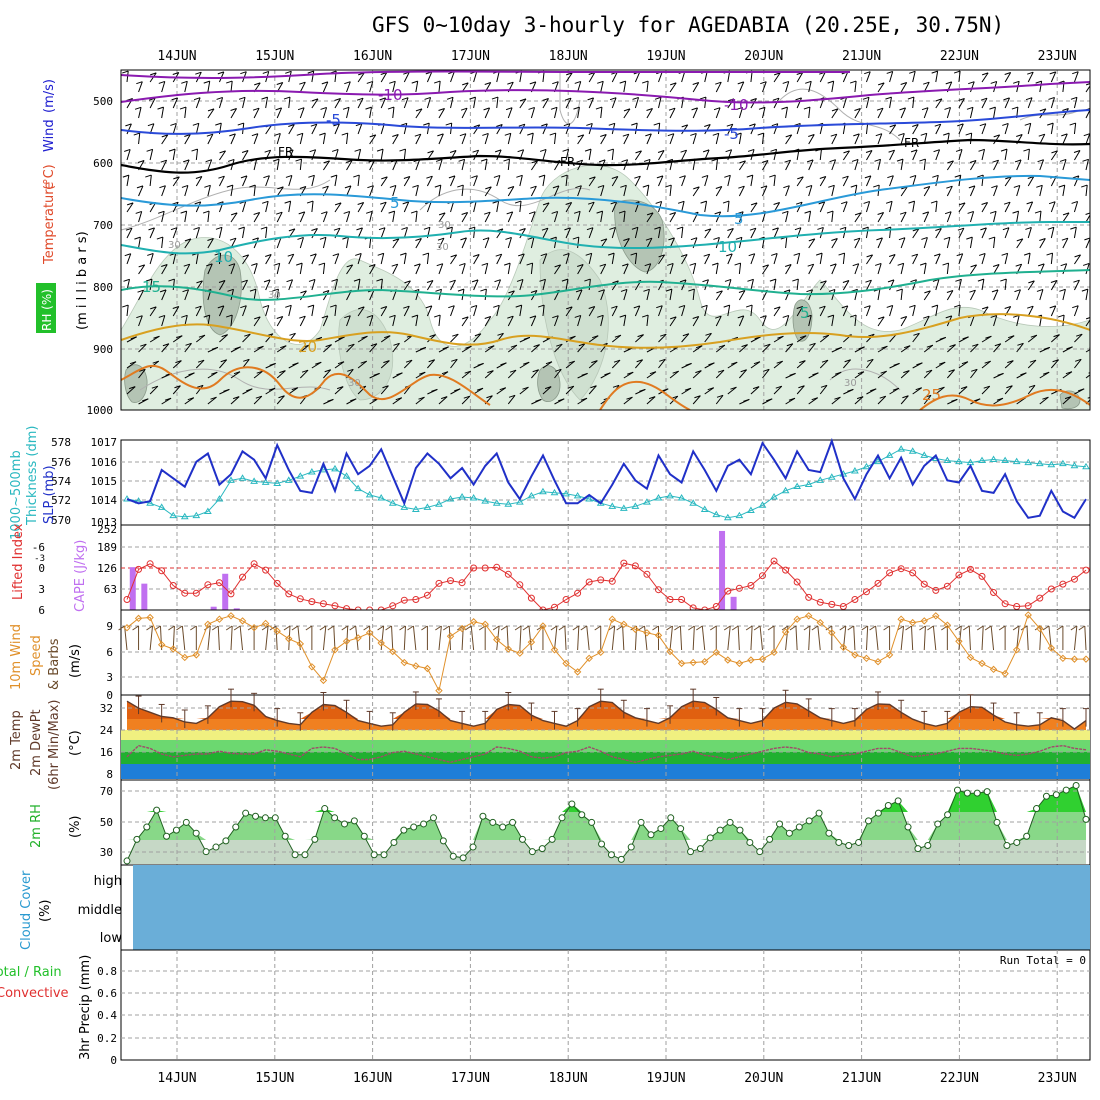  I want to click on t2m-tick-16: 16, so click(106, 752).